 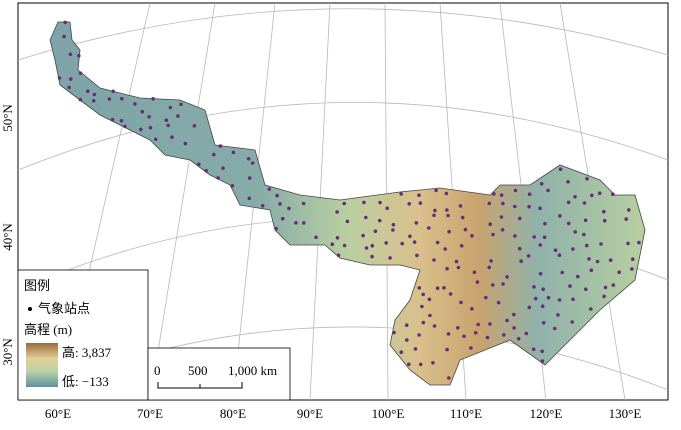 I want to click on scale-label: 500, so click(x=198, y=370).